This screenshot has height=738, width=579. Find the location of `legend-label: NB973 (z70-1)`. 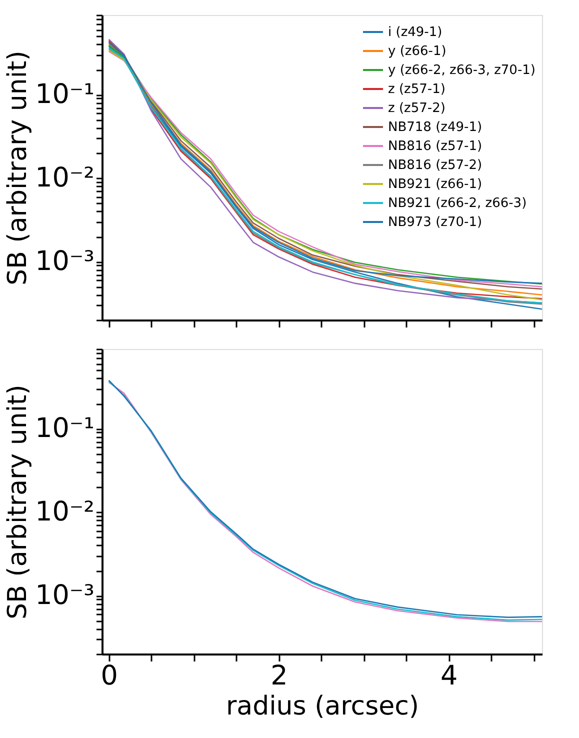

legend-label: NB973 (z70-1) is located at coordinates (435, 222).